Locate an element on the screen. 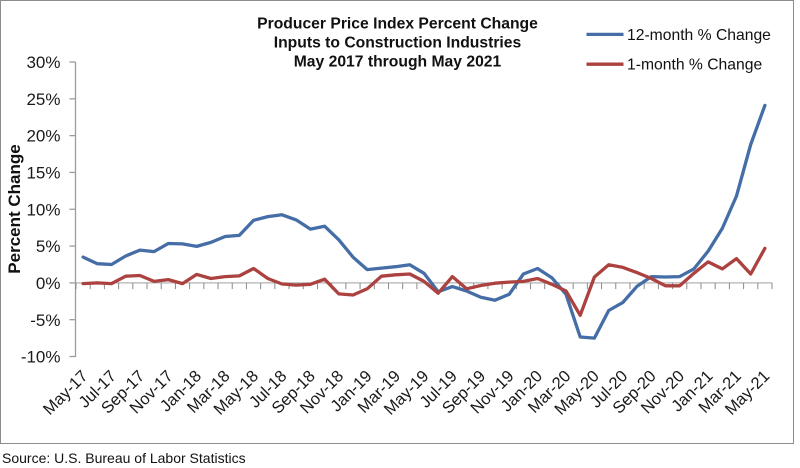 This screenshot has height=468, width=800. svg-text: 15% is located at coordinates (43, 173).